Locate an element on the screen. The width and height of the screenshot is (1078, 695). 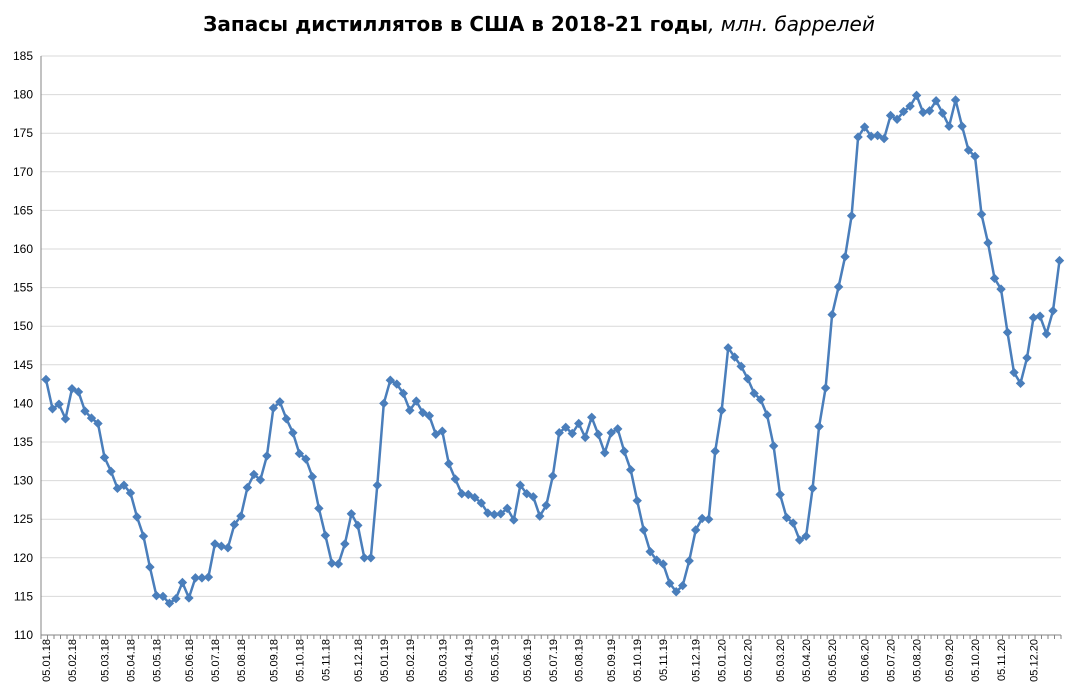
y-tick-label: 110 is located at coordinates (23, 635).